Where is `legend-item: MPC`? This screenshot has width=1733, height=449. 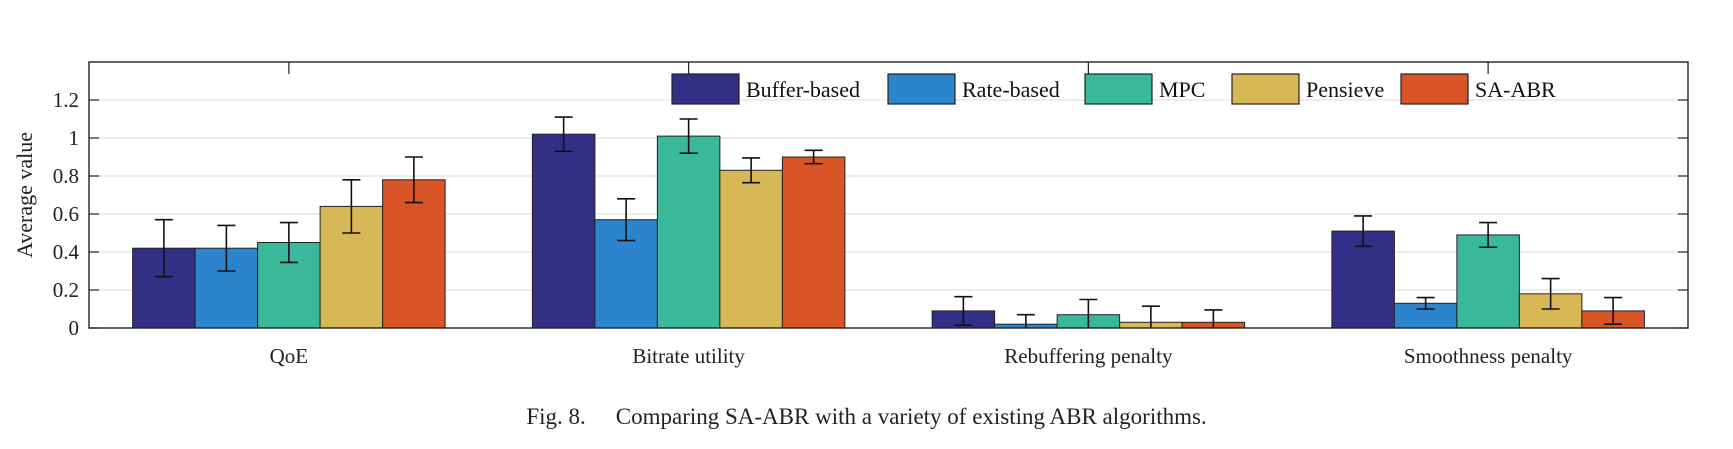
legend-item: MPC is located at coordinates (1144, 89).